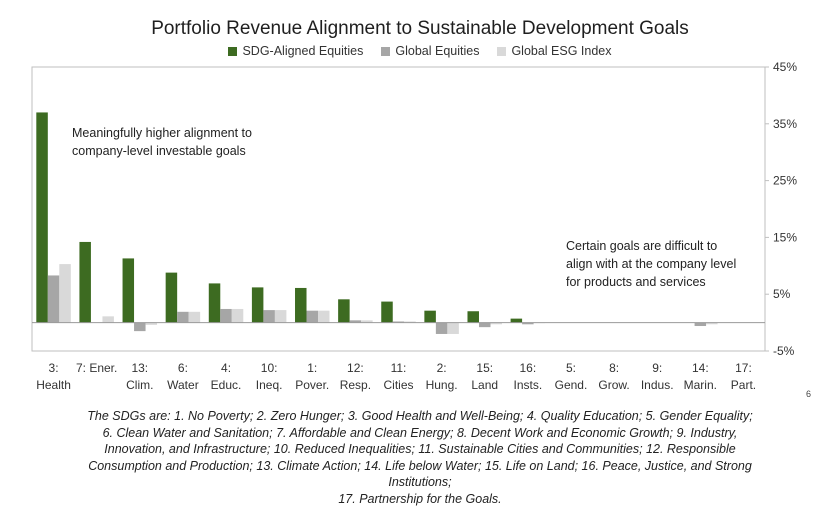 The height and width of the screenshot is (513, 840). What do you see at coordinates (355, 385) in the screenshot?
I see `x-tick-label: Resp.` at bounding box center [355, 385].